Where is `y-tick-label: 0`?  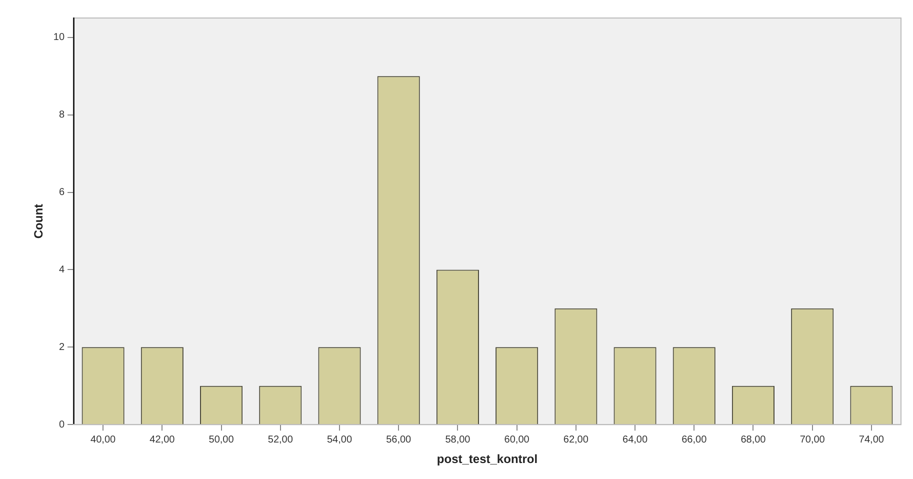
y-tick-label: 0 is located at coordinates (61, 424).